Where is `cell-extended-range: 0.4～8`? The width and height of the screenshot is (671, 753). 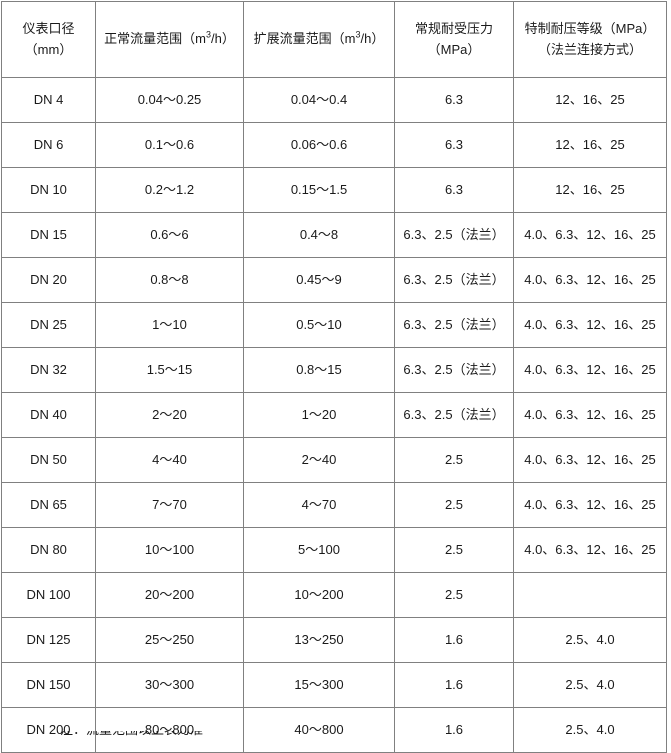 cell-extended-range: 0.4～8 is located at coordinates (319, 235).